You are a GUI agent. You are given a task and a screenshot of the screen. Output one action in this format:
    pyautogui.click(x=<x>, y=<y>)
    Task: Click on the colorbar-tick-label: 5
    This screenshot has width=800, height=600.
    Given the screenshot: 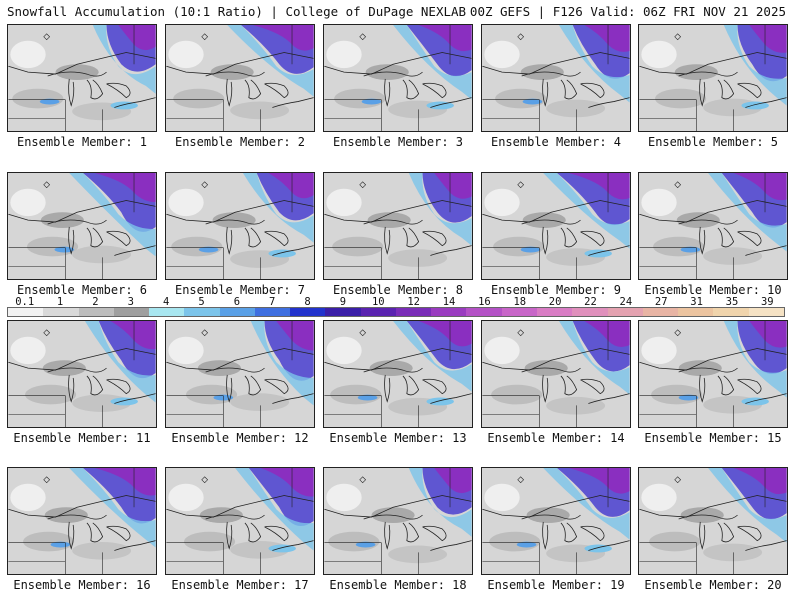 What is the action you would take?
    pyautogui.click(x=201, y=302)
    